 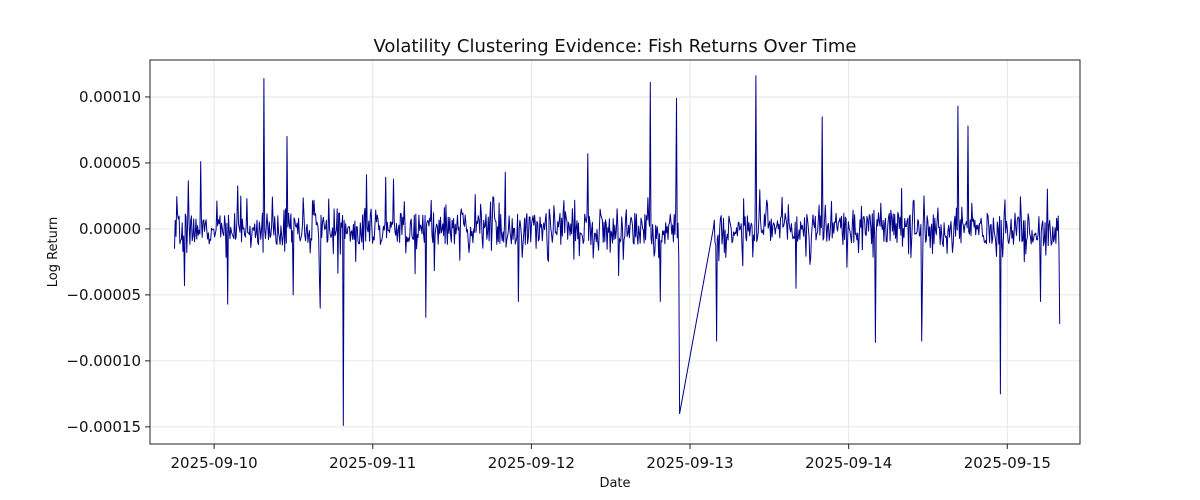 What do you see at coordinates (848, 463) in the screenshot?
I see `x-tick-label: 2025-09-14` at bounding box center [848, 463].